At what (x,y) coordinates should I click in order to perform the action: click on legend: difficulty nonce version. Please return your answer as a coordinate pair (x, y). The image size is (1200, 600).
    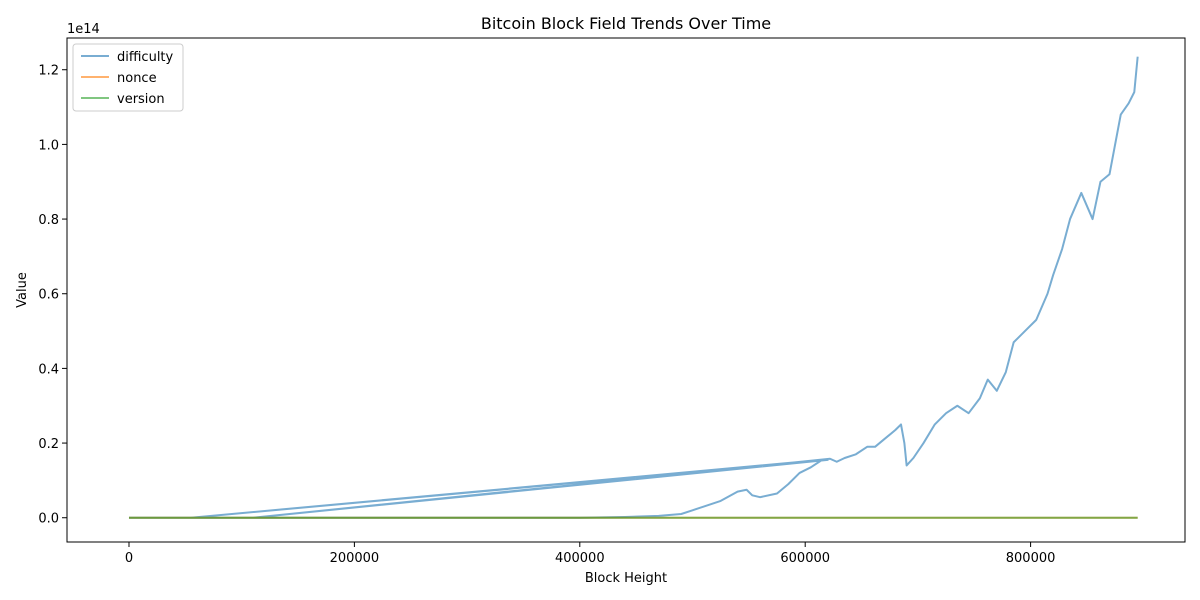
    Looking at the image, I should click on (128, 77).